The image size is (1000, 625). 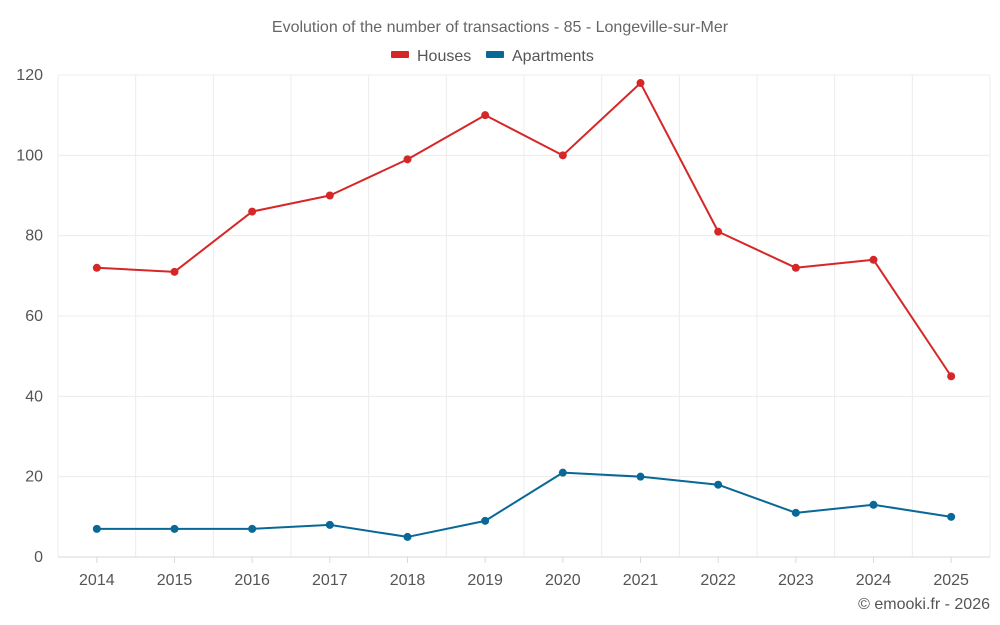 I want to click on y-tick-label: 80, so click(x=34, y=236).